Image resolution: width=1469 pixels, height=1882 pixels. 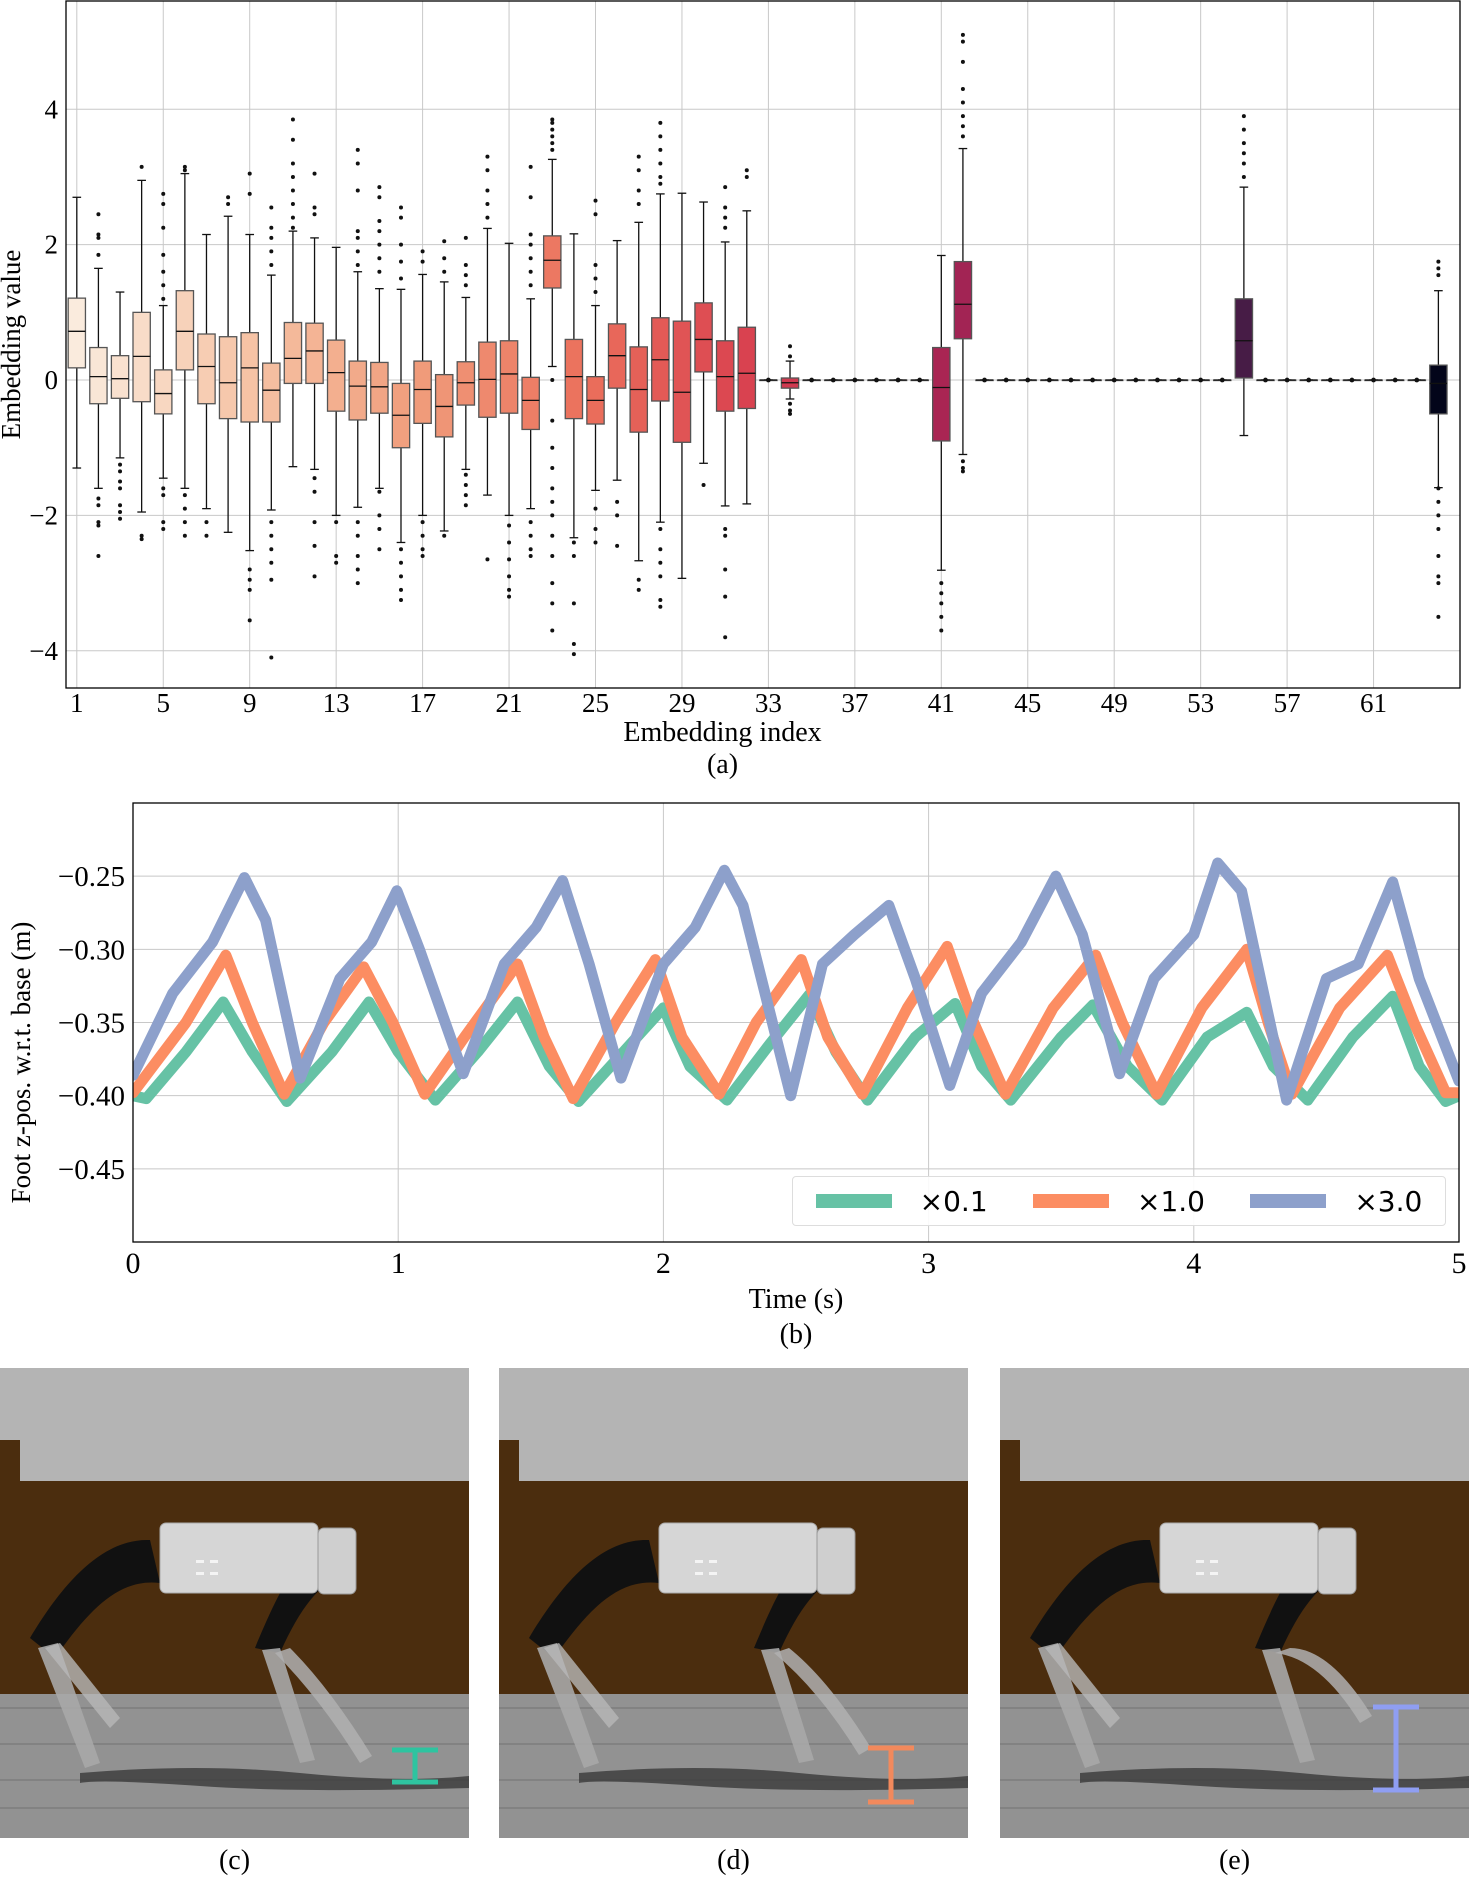 I want to click on legend-label: ×1.0, so click(x=1170, y=1201).